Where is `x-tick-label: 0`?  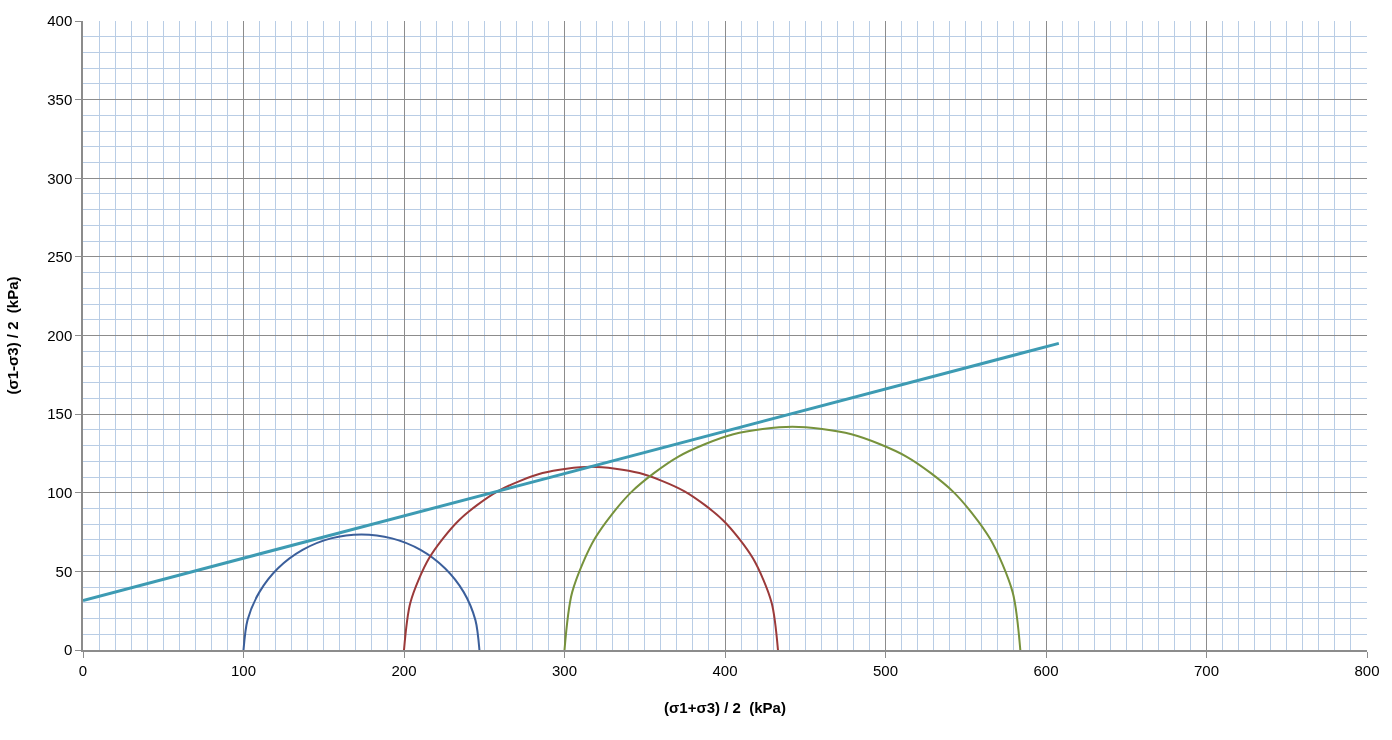
x-tick-label: 0 is located at coordinates (83, 670).